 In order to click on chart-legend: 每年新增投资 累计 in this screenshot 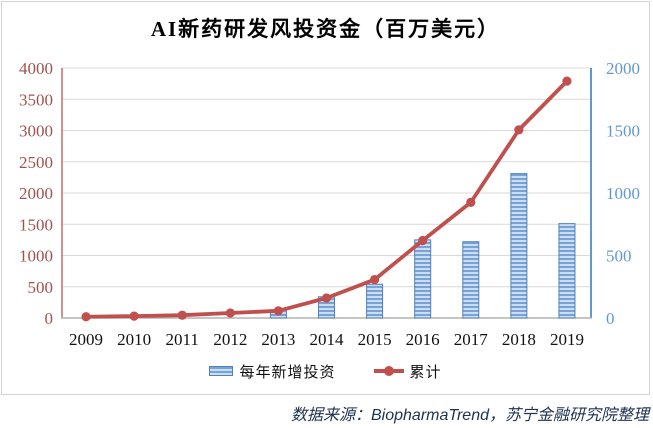, I will do `click(325, 371)`.